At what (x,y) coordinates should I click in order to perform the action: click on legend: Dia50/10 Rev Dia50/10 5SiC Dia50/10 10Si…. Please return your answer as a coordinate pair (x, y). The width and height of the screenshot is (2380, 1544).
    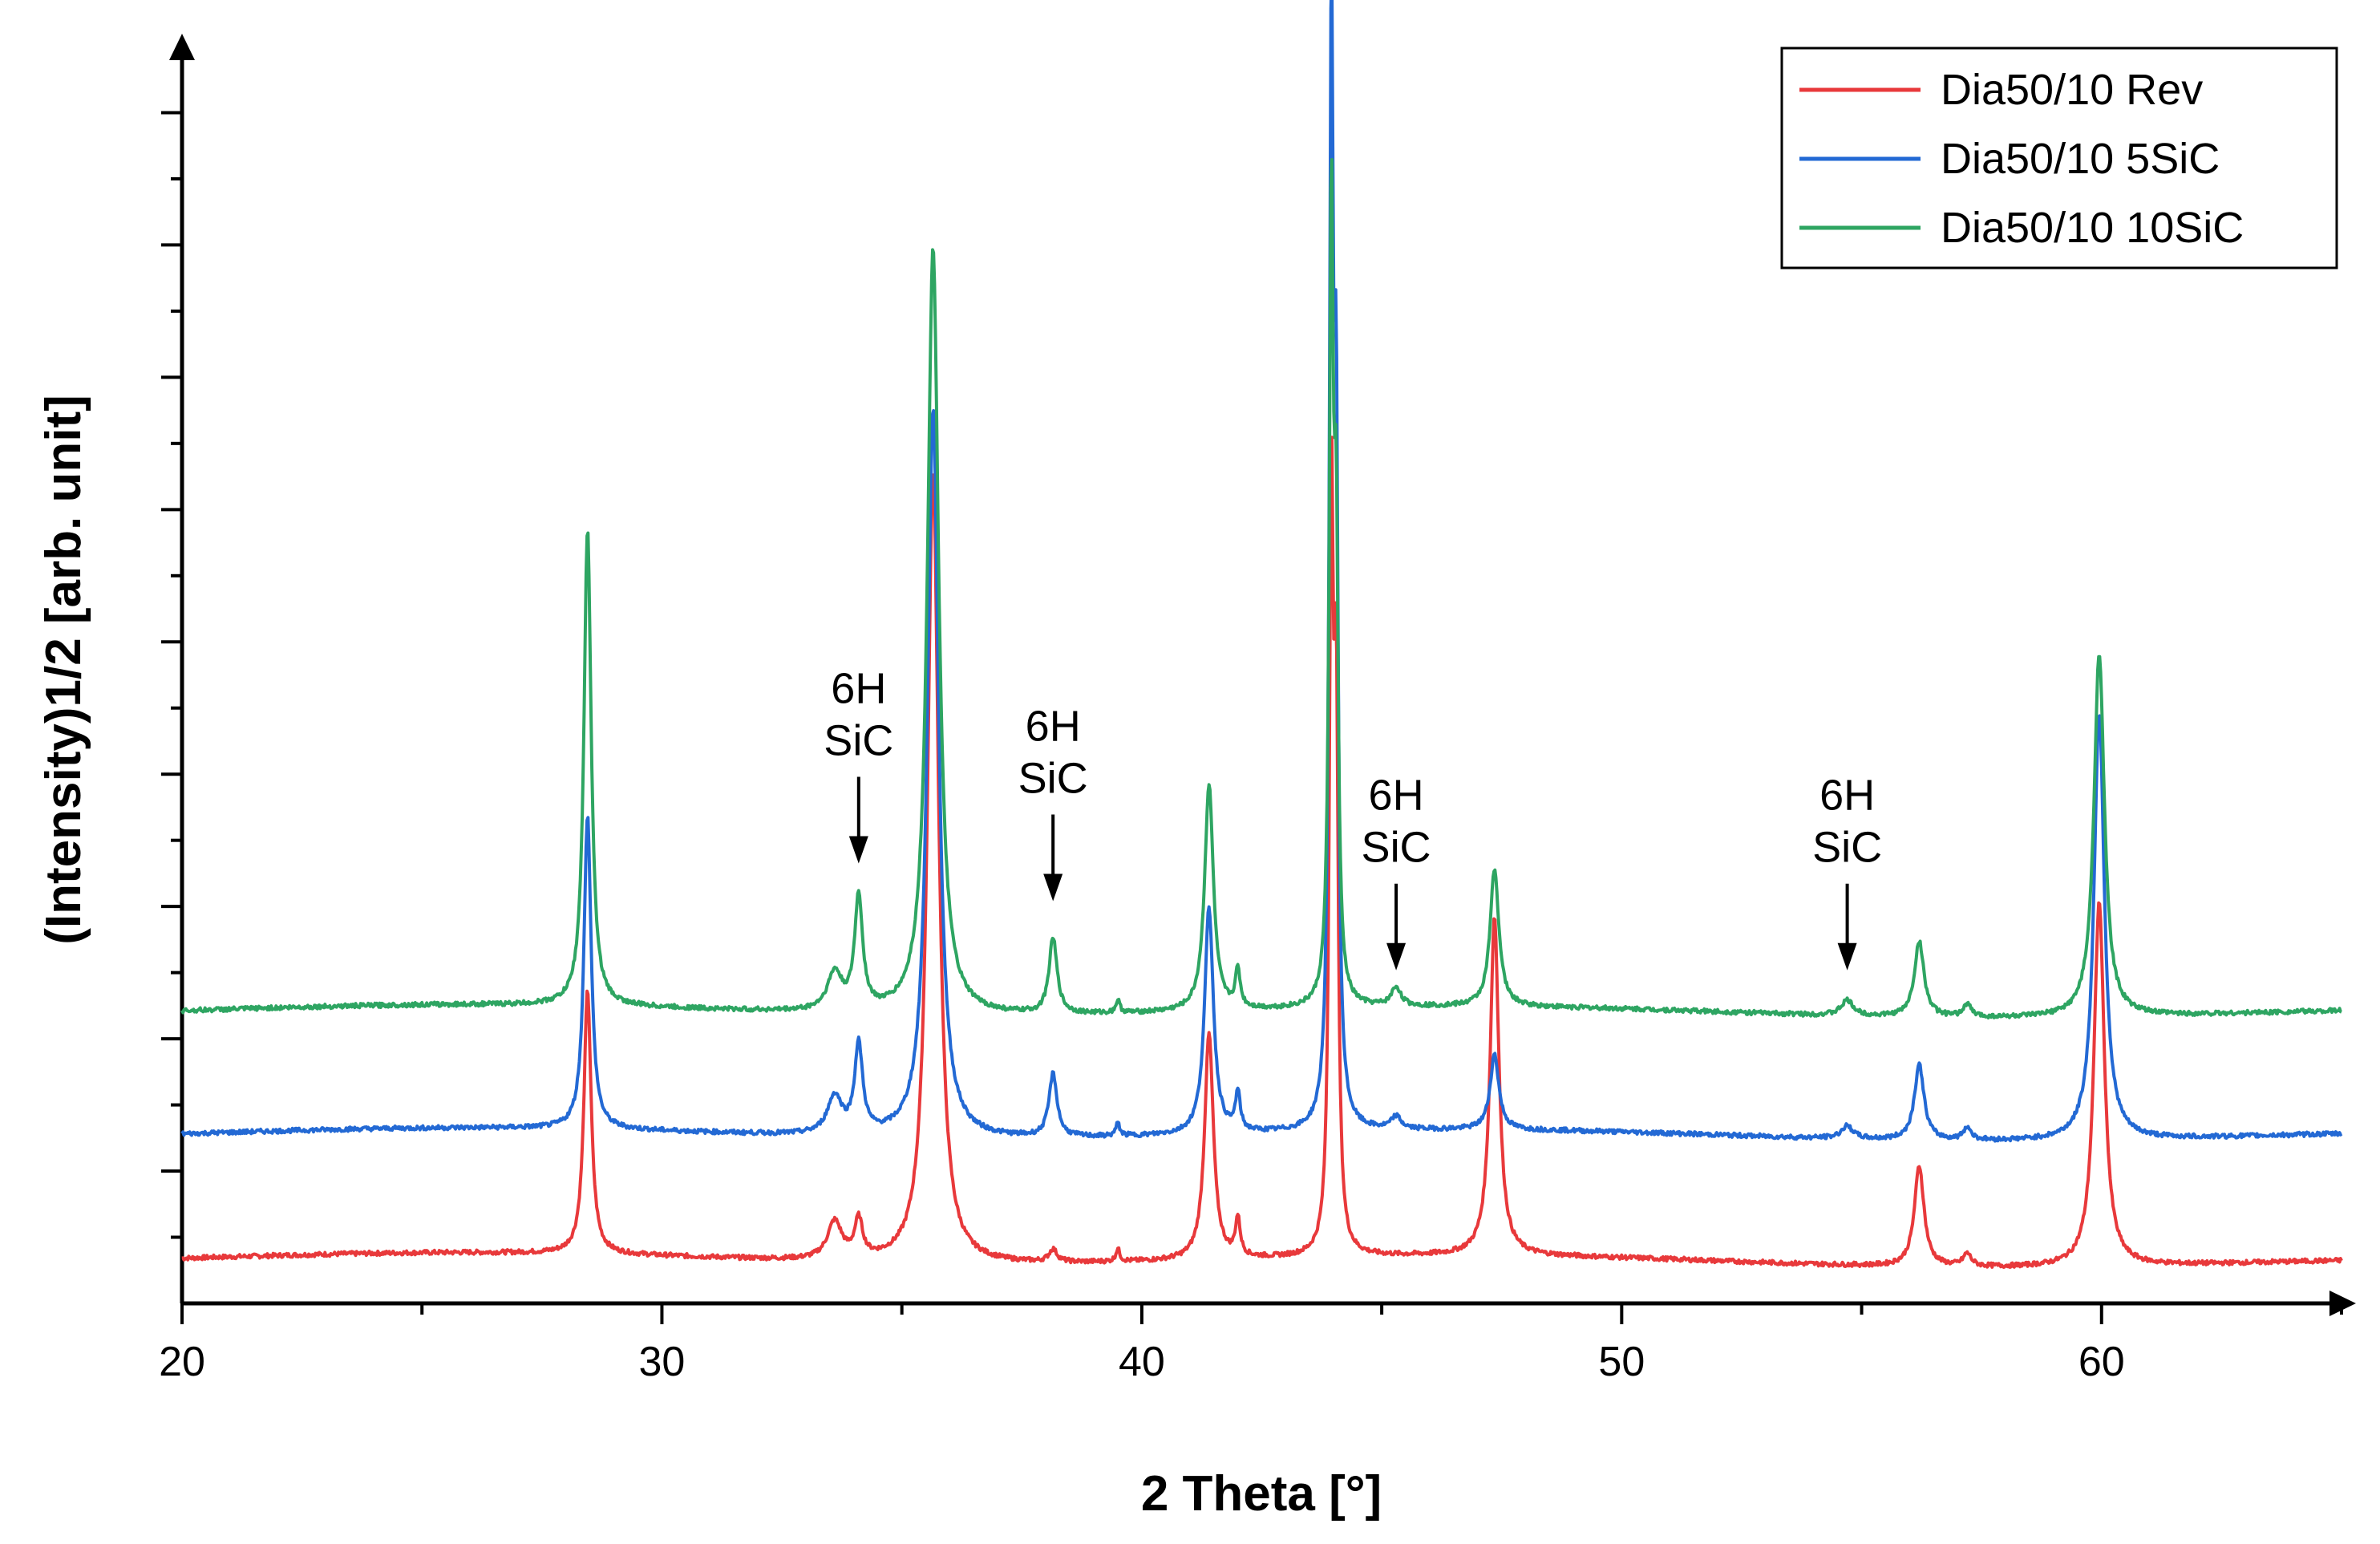
    Looking at the image, I should click on (2059, 158).